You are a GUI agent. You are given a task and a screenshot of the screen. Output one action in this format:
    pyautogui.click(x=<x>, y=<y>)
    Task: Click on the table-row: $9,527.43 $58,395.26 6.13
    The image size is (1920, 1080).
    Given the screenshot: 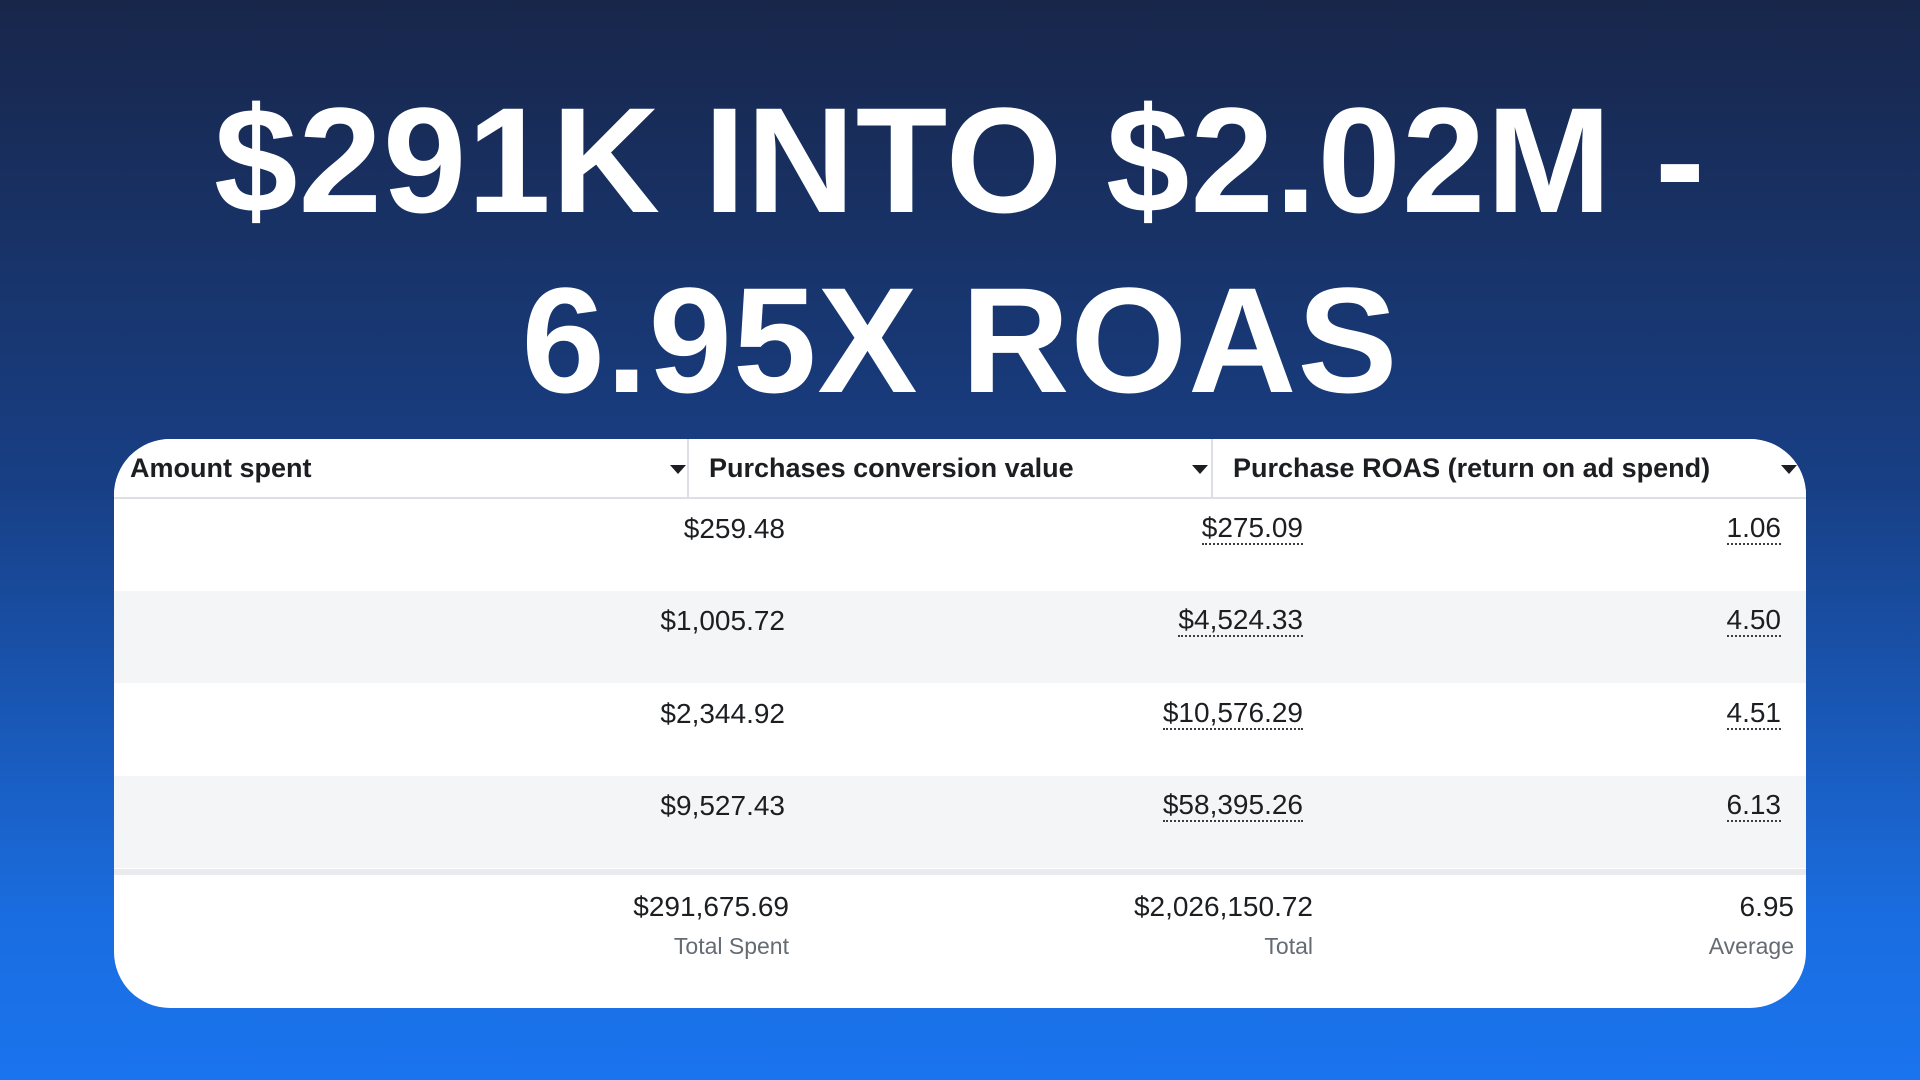 What is the action you would take?
    pyautogui.click(x=960, y=822)
    